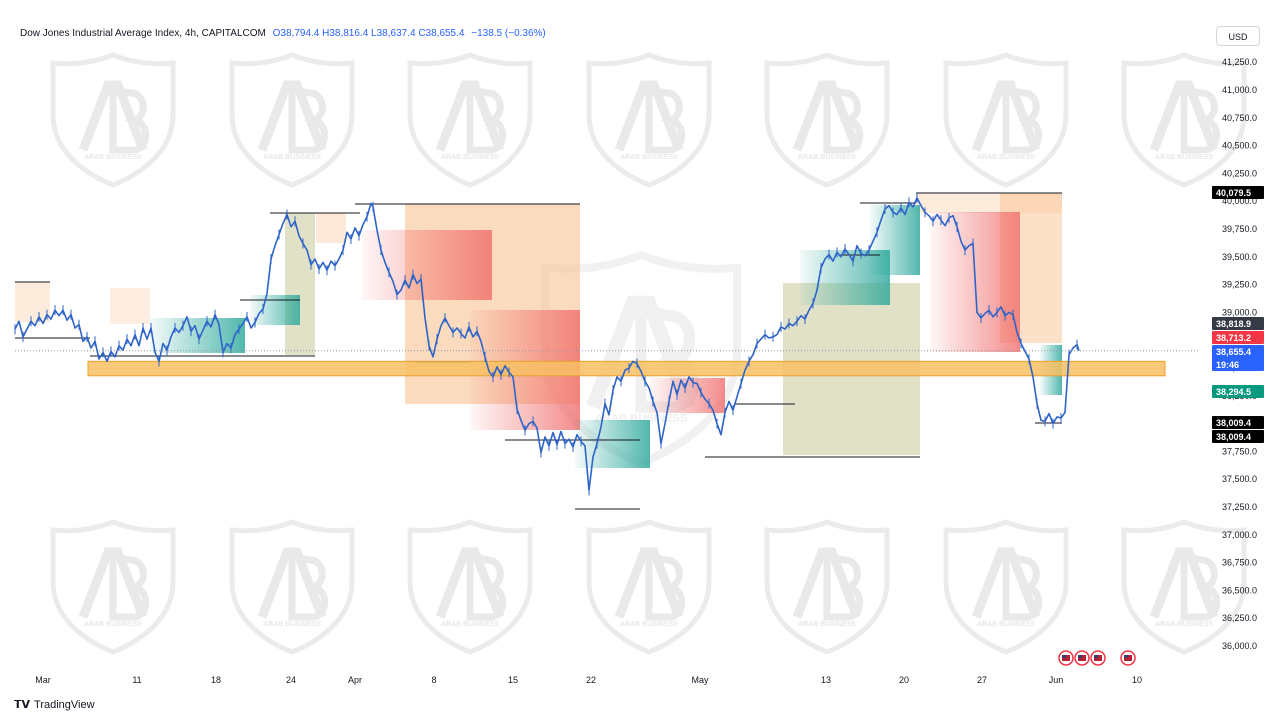 The image size is (1280, 720). Describe the element at coordinates (1239, 201) in the screenshot. I see `y-tick-label: 40,000.0` at that location.